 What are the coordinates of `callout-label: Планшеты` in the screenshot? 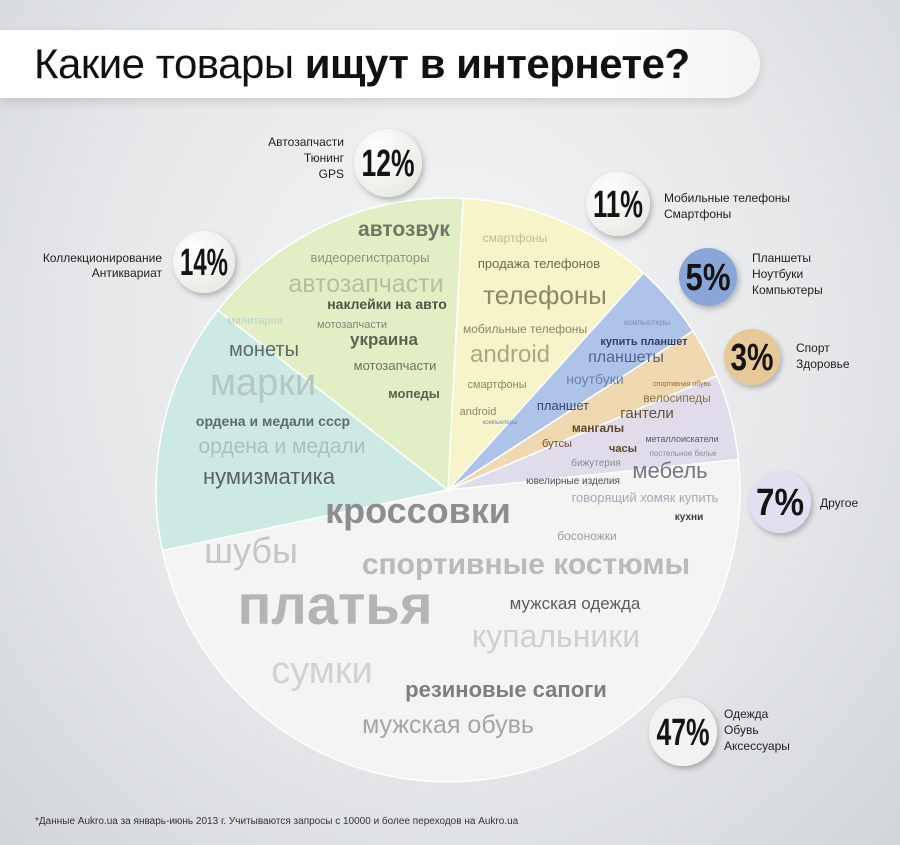 It's located at (781, 258).